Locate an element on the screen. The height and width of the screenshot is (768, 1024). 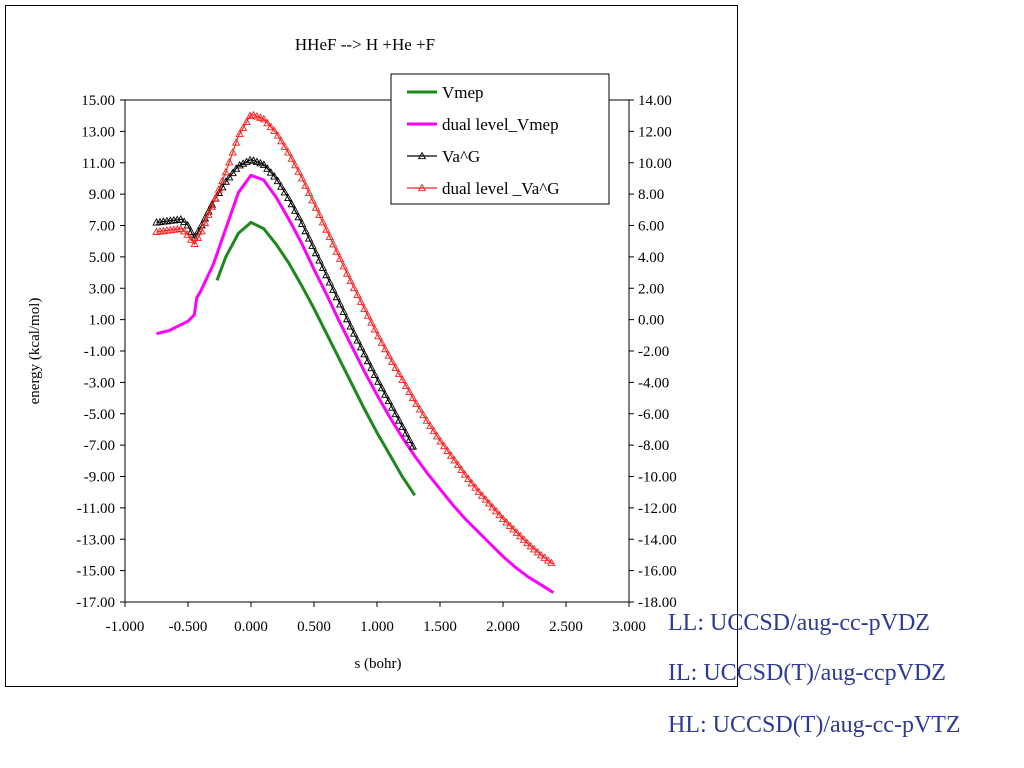
y2-tick-label: -8.00 is located at coordinates (653, 446).